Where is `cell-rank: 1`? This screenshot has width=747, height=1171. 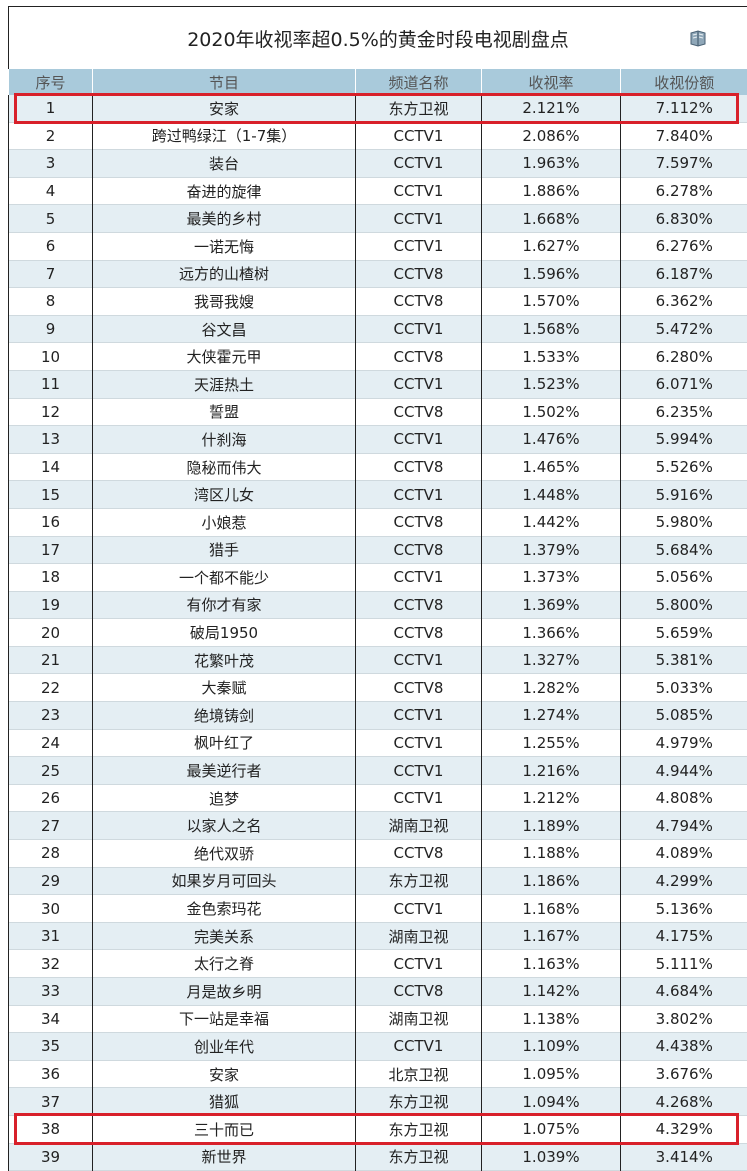
cell-rank: 1 is located at coordinates (51, 108).